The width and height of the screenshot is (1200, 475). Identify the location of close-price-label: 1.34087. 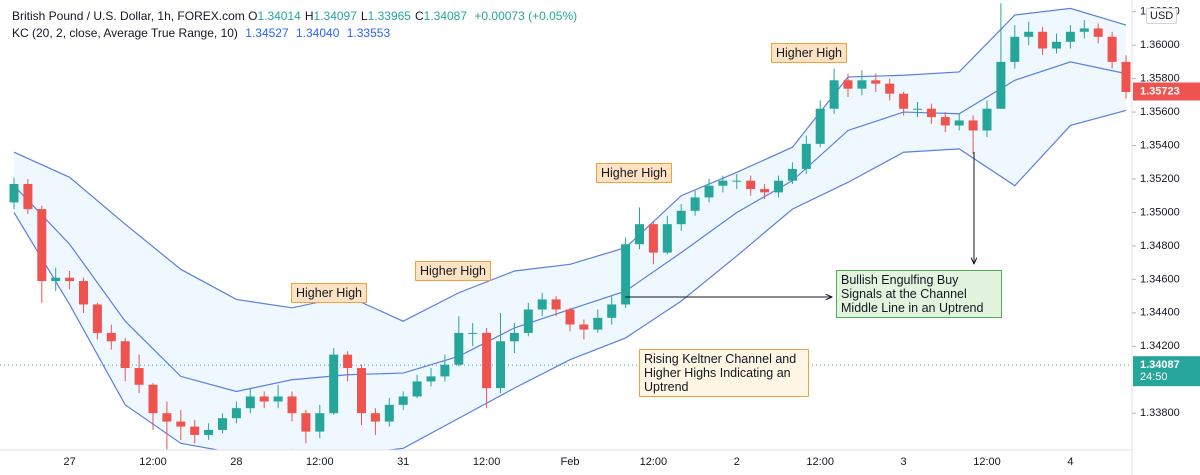
(1160, 365).